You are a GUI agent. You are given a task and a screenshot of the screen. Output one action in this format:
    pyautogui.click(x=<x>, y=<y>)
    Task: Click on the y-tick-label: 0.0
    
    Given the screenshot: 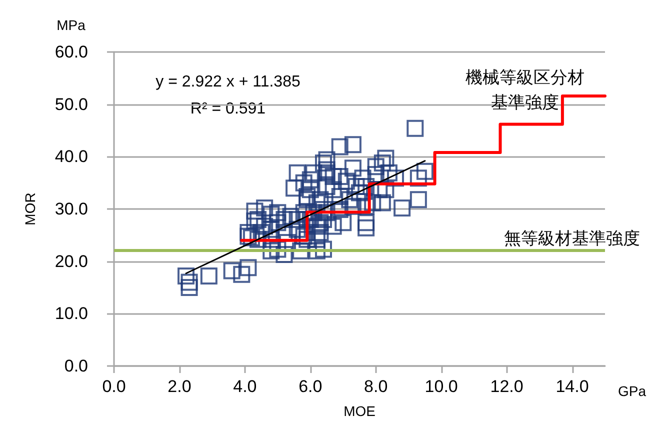 What is the action you would take?
    pyautogui.click(x=76, y=366)
    